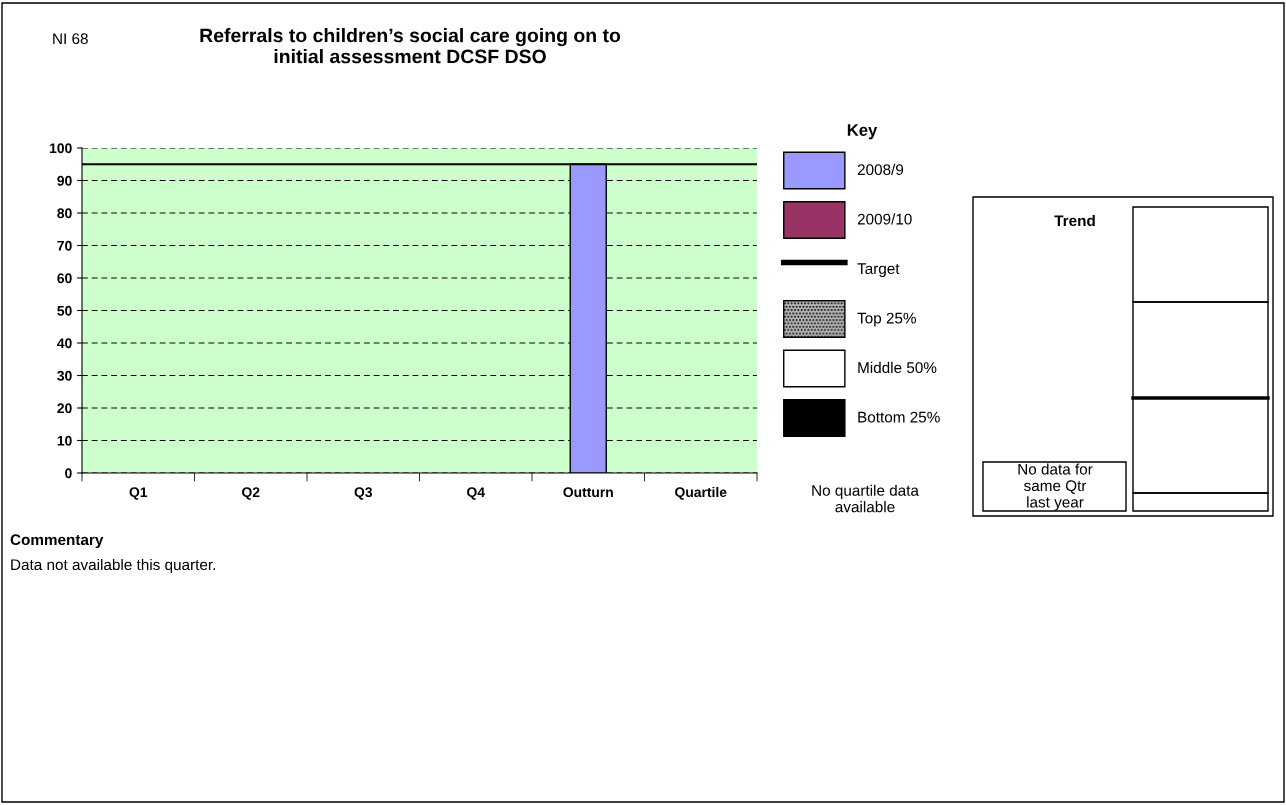 Image resolution: width=1286 pixels, height=805 pixels. Describe the element at coordinates (251, 493) in the screenshot. I see `x-tick-label: Q2` at that location.